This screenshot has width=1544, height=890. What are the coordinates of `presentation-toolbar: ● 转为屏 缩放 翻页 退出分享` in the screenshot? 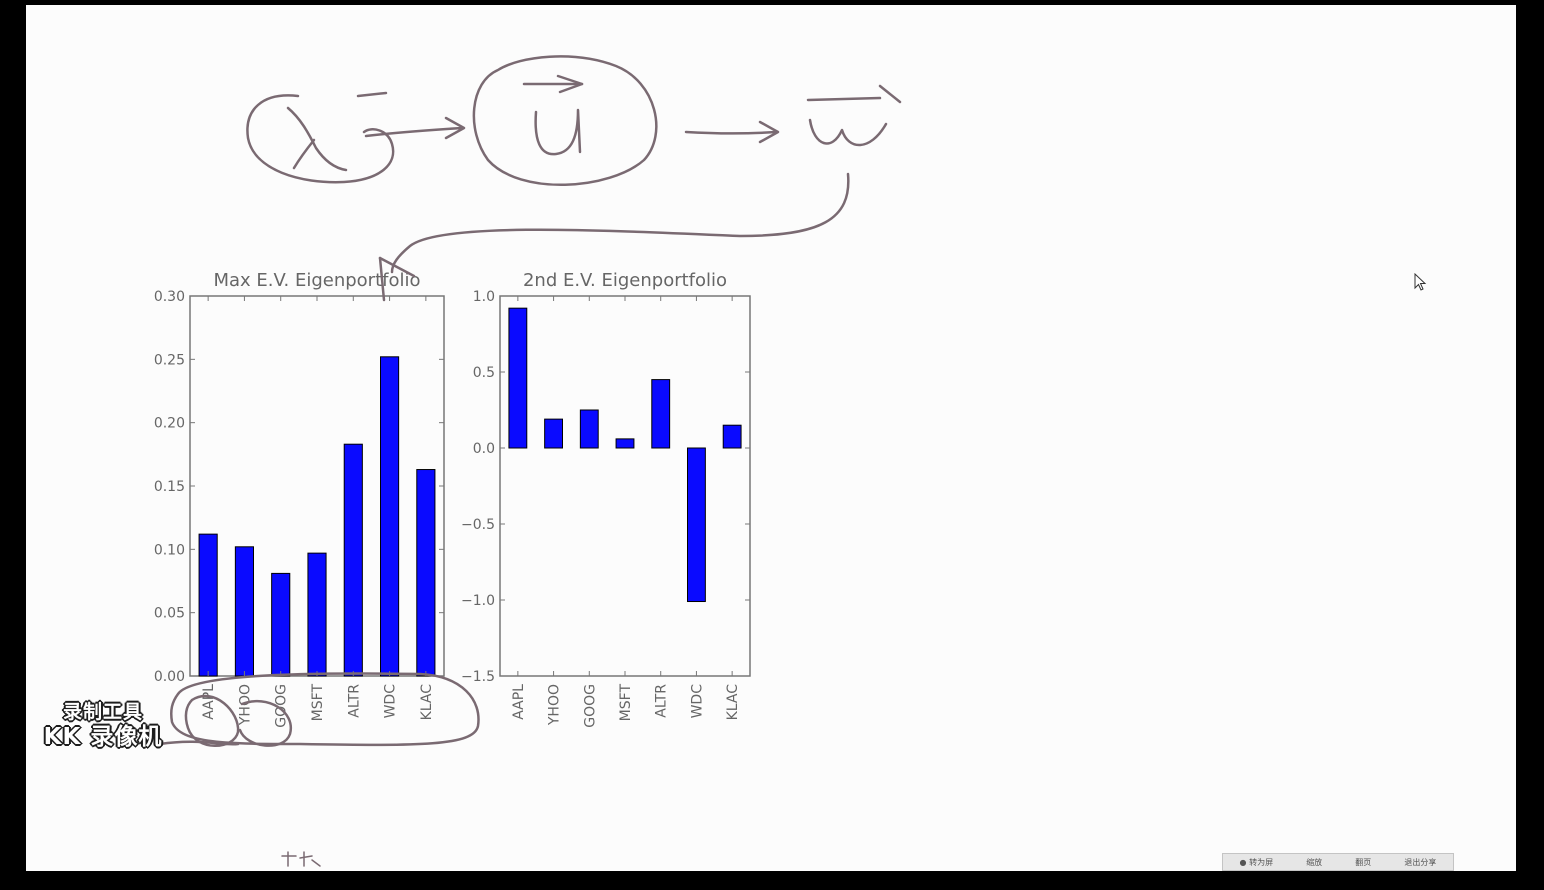 It's located at (1338, 862).